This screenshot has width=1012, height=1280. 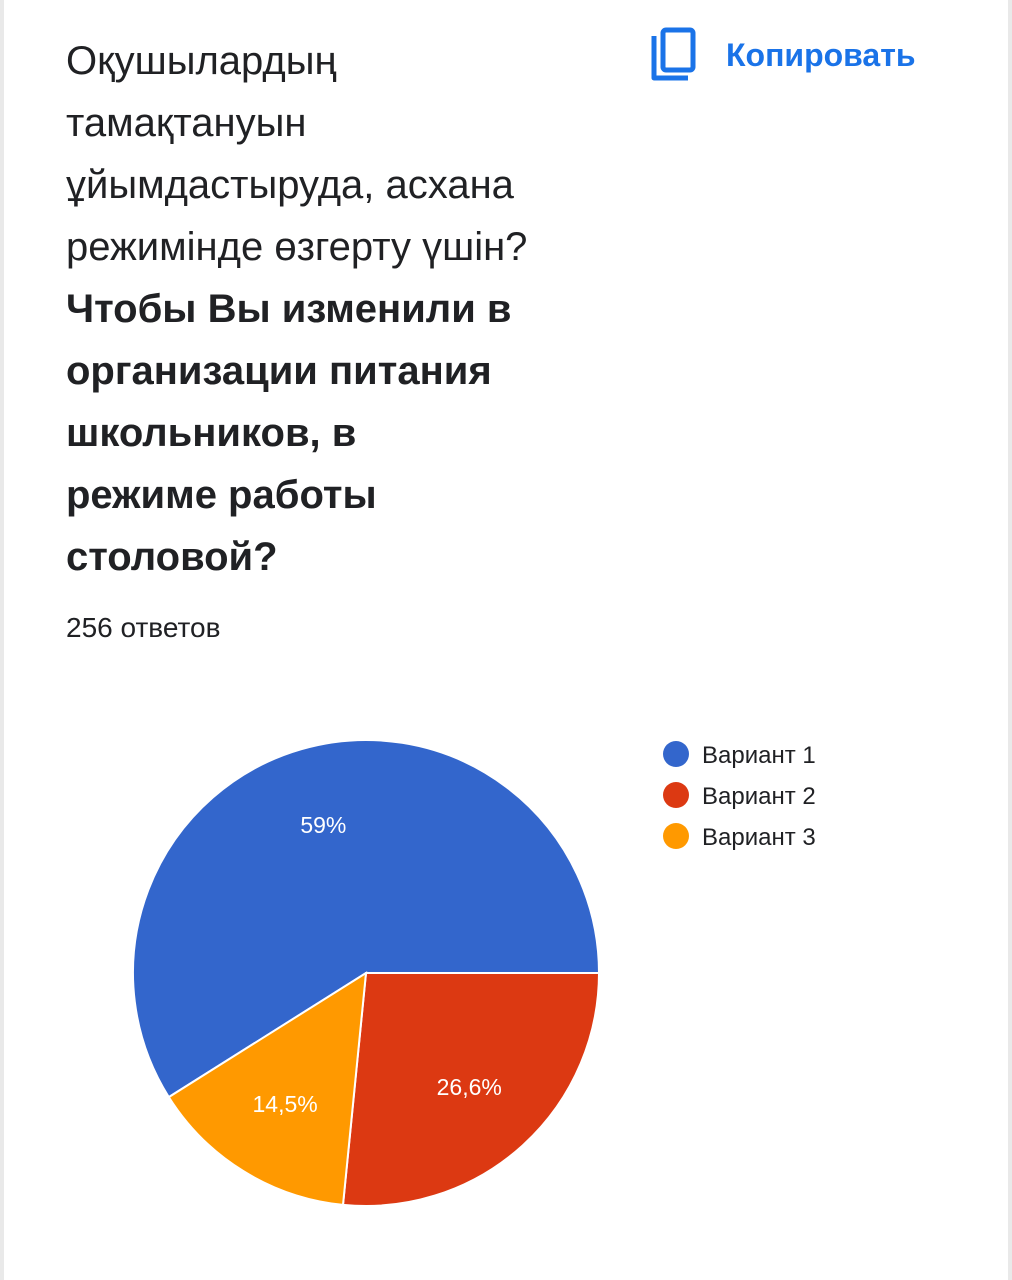 I want to click on responses-count: 256 ответов, so click(x=143, y=627).